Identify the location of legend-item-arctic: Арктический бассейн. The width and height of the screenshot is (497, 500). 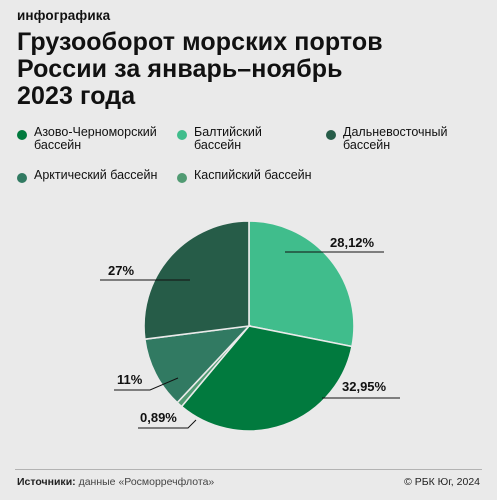
(87, 176).